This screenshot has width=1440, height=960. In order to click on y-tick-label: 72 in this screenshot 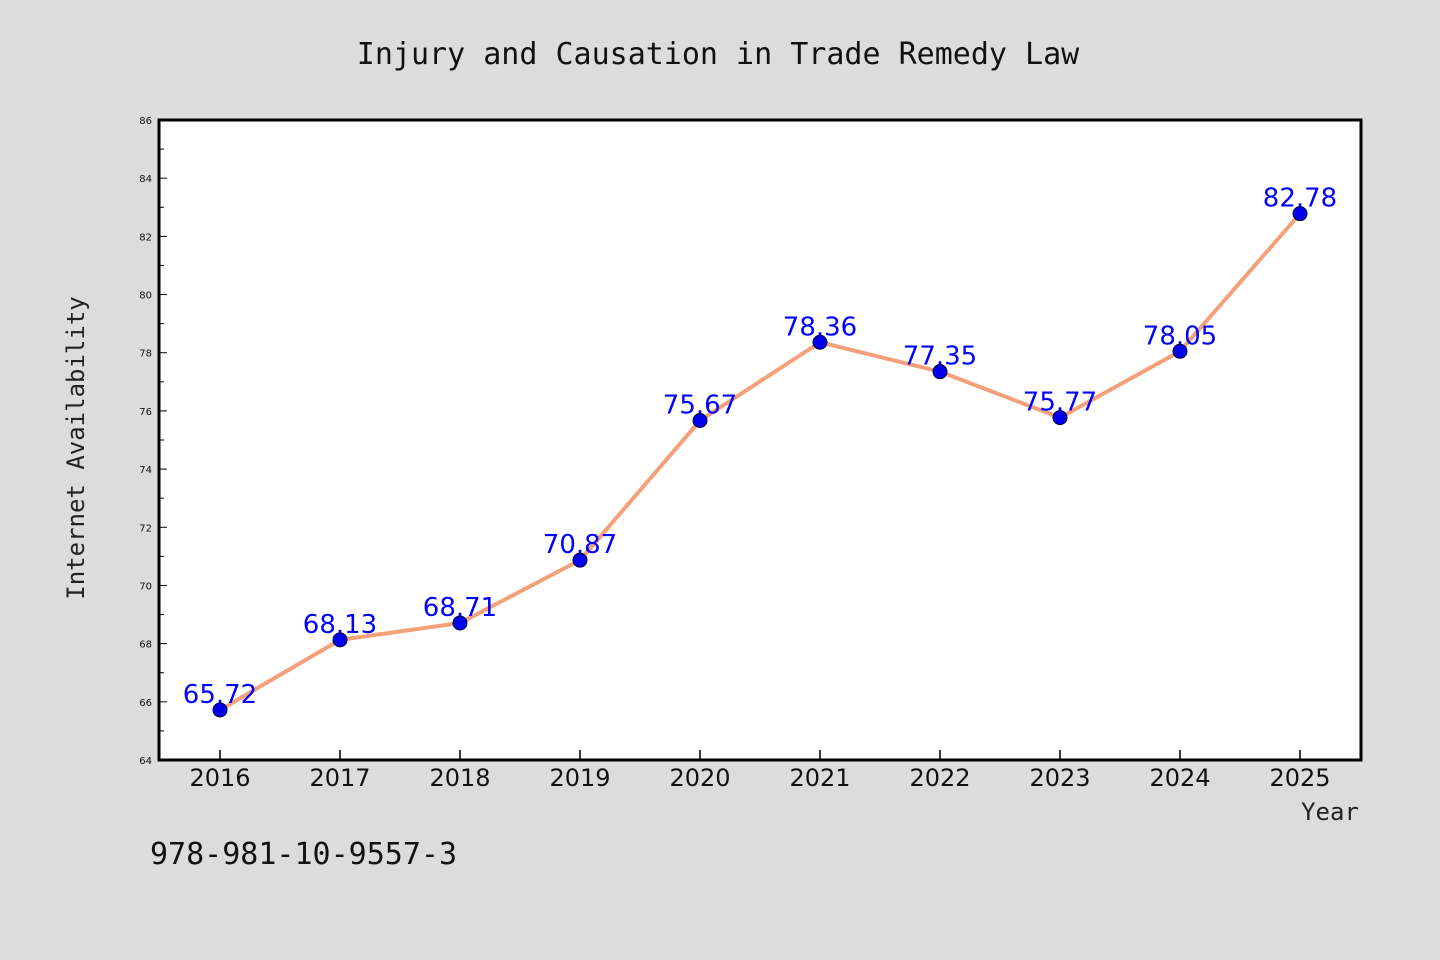, I will do `click(145, 528)`.